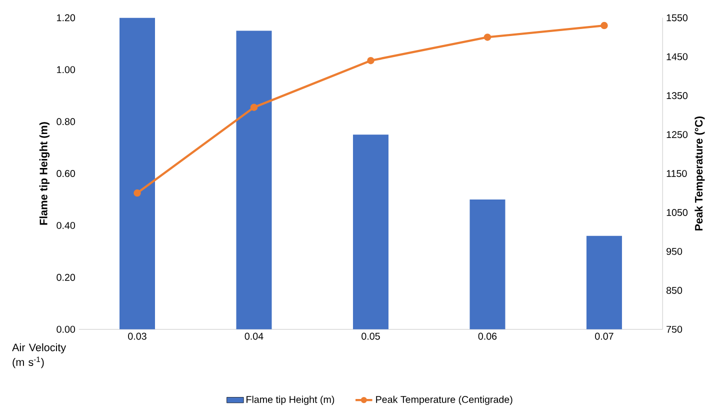  Describe the element at coordinates (44, 173) in the screenshot. I see `y-axis-title: Flame tip Height (m)` at that location.